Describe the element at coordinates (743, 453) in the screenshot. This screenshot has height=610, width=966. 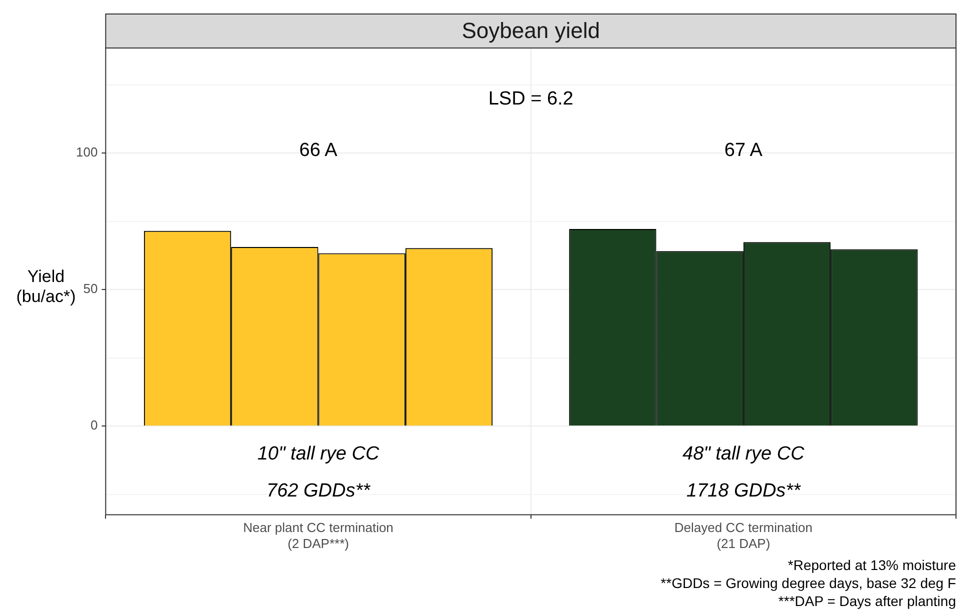
I see `annotation: 48" tall rye CC` at that location.